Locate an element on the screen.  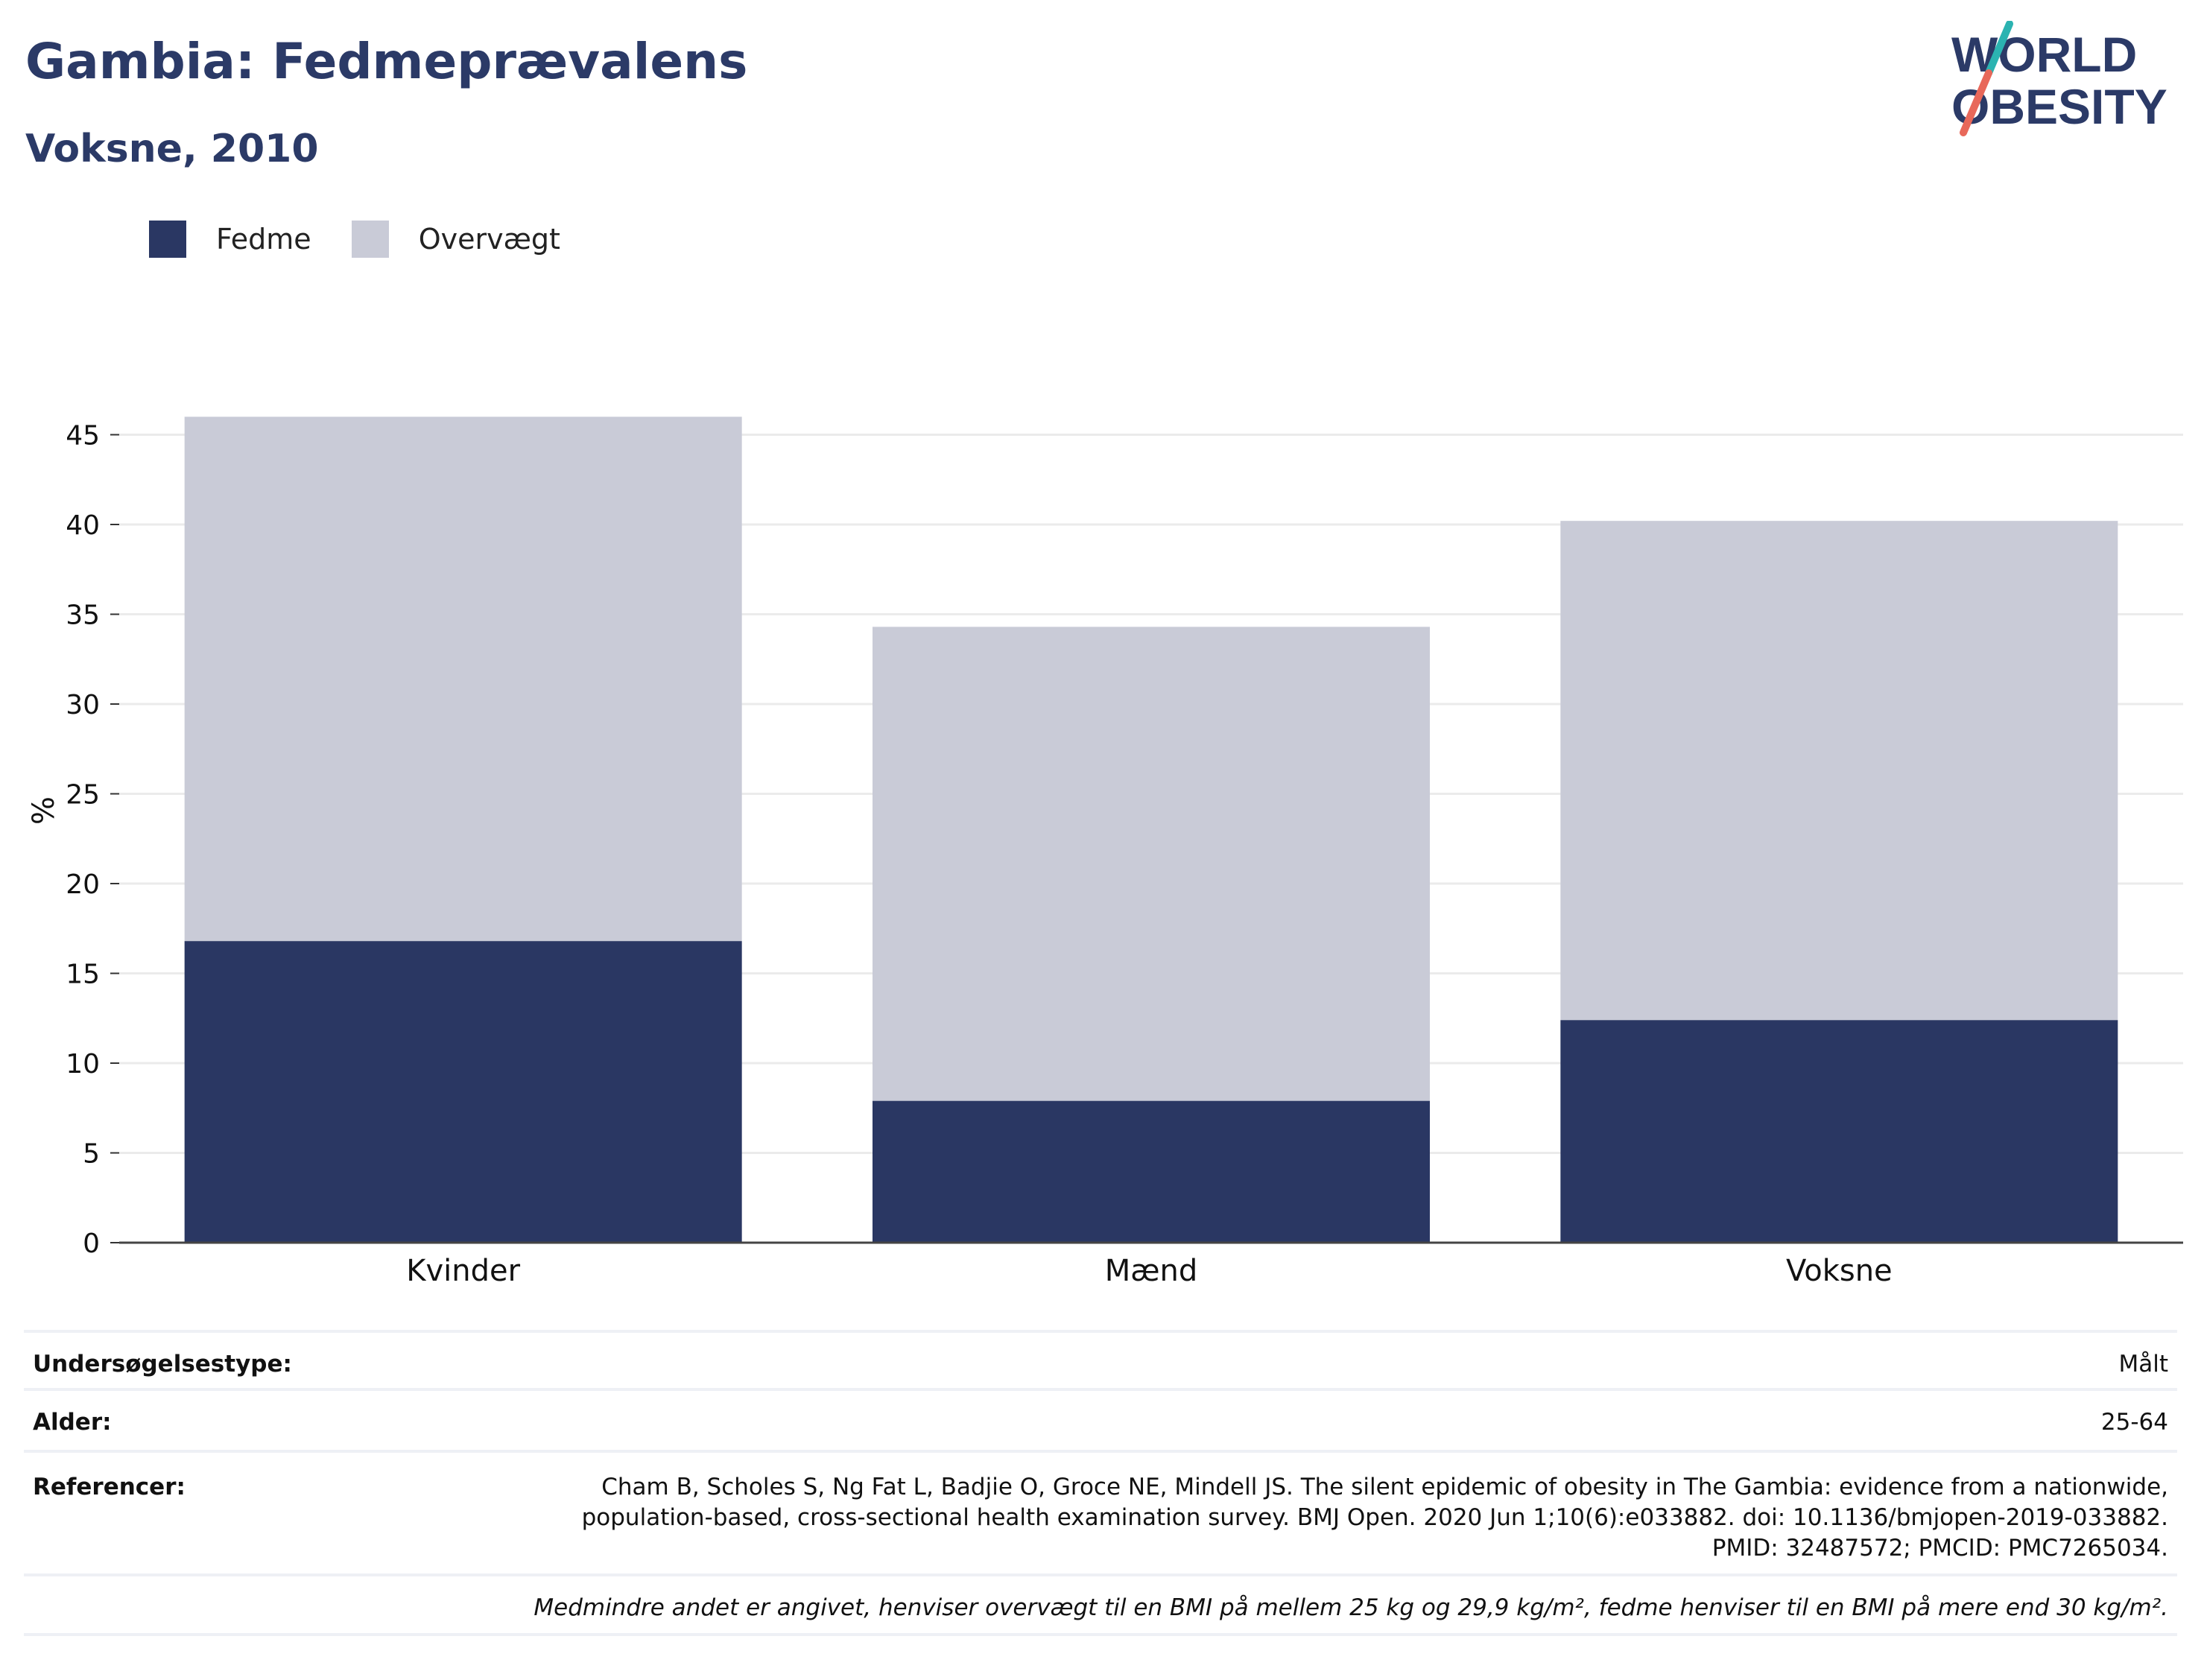
y-tick-label-35: 35 is located at coordinates (83, 615).